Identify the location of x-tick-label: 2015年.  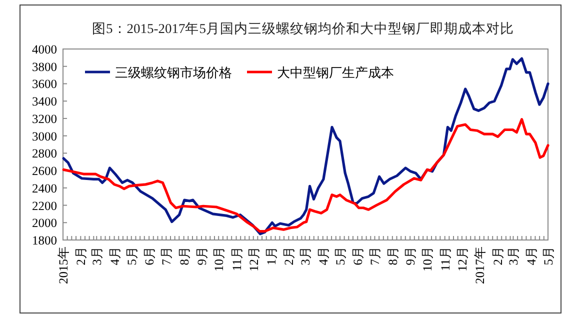
(63, 265).